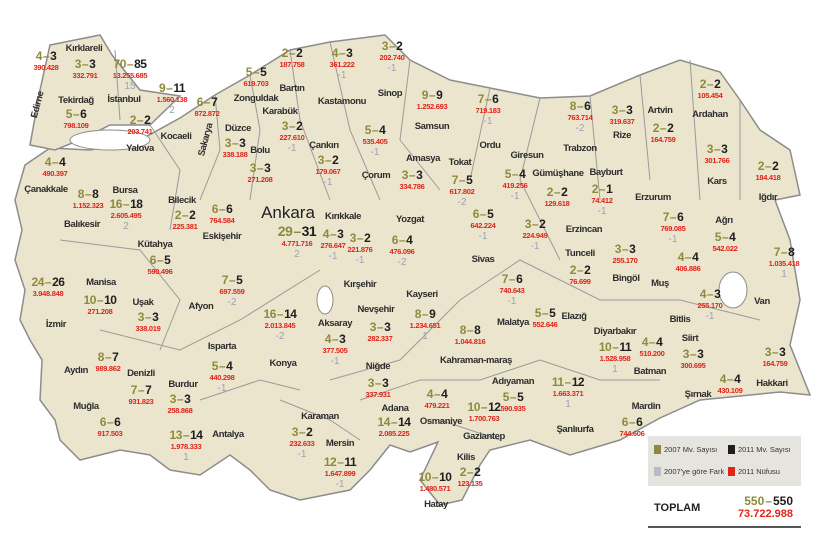 Image resolution: width=828 pixels, height=552 pixels. I want to click on province-stats: 33282.337, so click(379, 332).